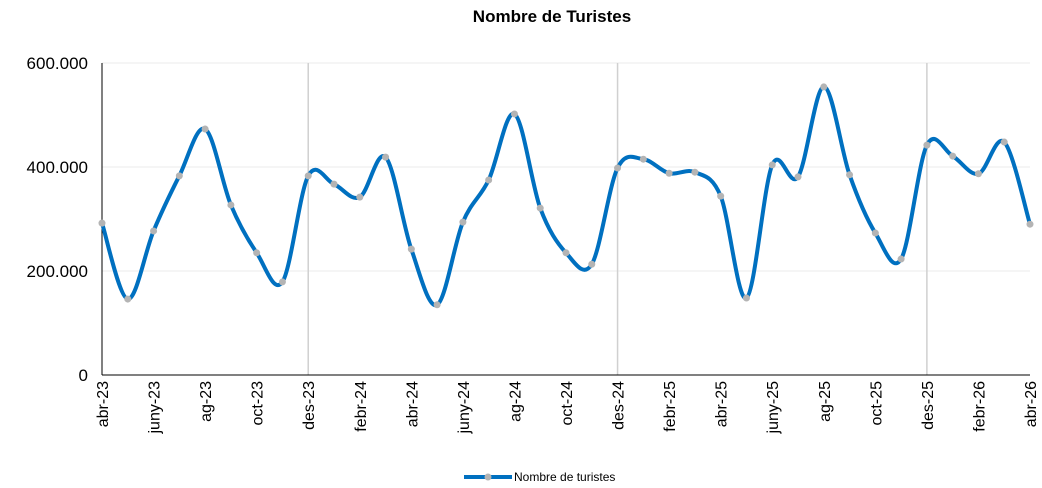 Image resolution: width=1042 pixels, height=488 pixels. Describe the element at coordinates (1031, 404) in the screenshot. I see `x-tick-label: abr-26` at that location.